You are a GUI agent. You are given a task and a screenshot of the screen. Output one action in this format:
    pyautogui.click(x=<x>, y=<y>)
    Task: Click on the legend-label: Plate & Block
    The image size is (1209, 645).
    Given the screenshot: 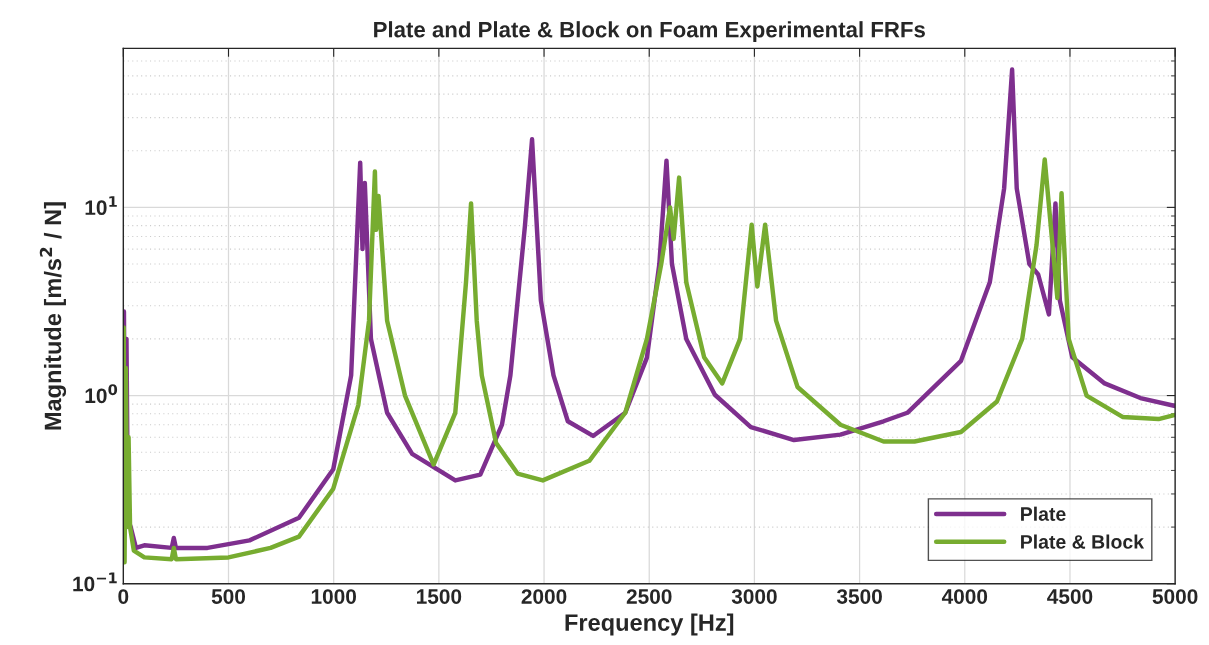 What is the action you would take?
    pyautogui.click(x=1083, y=541)
    